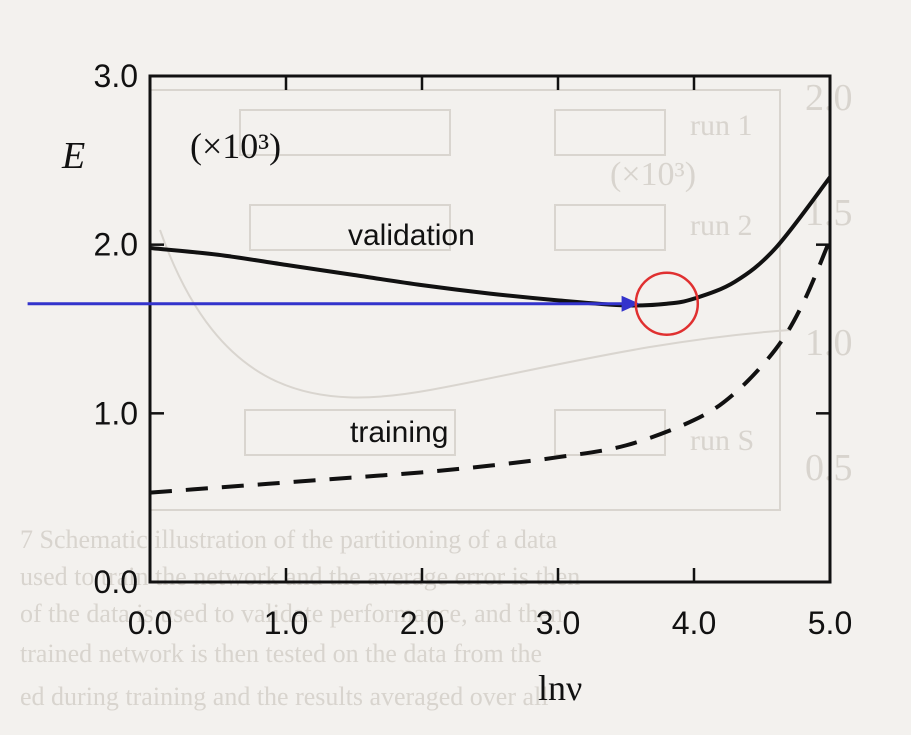 The width and height of the screenshot is (911, 735). I want to click on x-tick-label: 5.0, so click(830, 623).